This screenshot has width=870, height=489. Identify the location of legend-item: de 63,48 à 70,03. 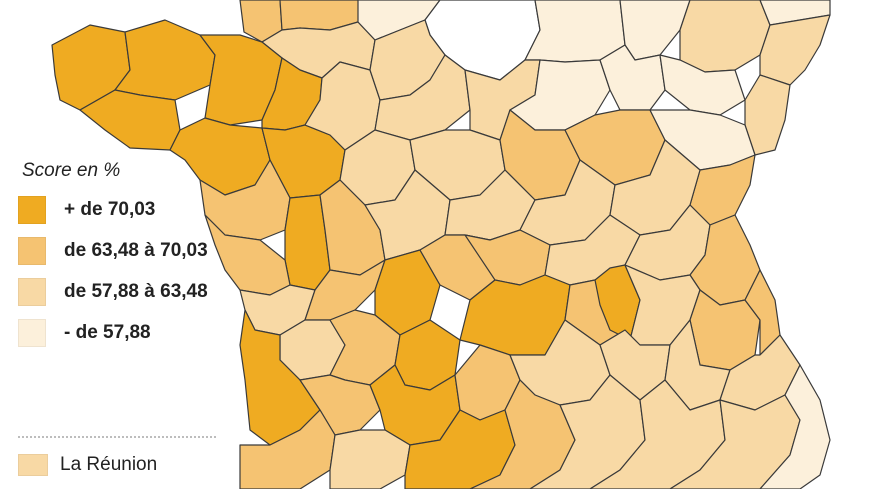
(123, 251).